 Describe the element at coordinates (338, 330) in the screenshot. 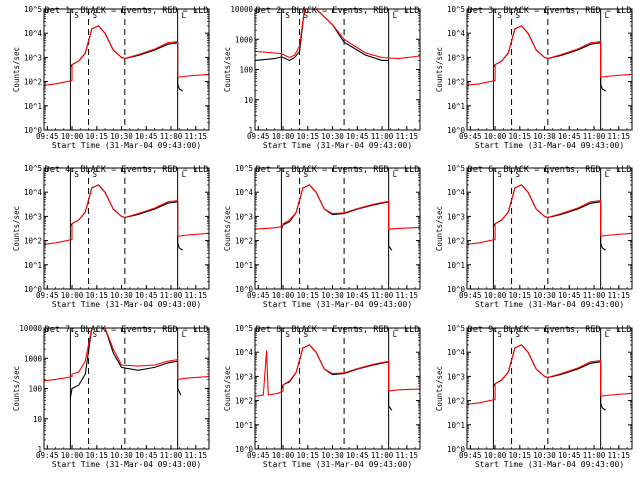

I see `panel-title: Det 8: BLACK = Events, RED = LLD` at that location.